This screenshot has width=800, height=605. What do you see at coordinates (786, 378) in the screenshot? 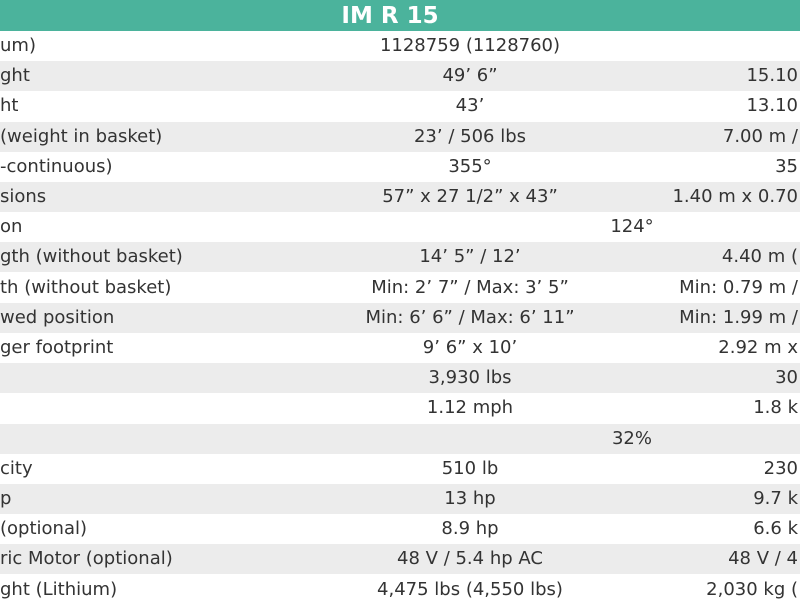
I see `metric-value: 30` at bounding box center [786, 378].